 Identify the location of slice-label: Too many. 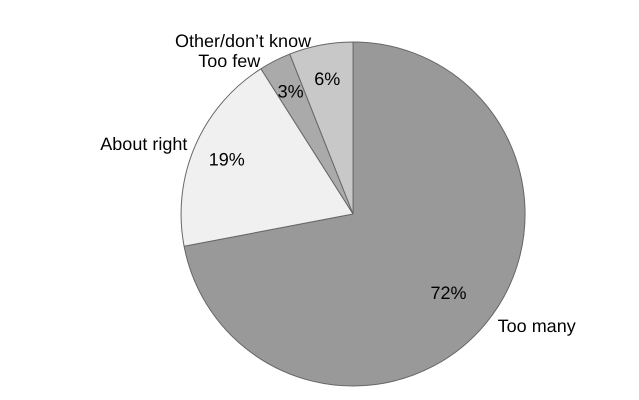
(537, 326).